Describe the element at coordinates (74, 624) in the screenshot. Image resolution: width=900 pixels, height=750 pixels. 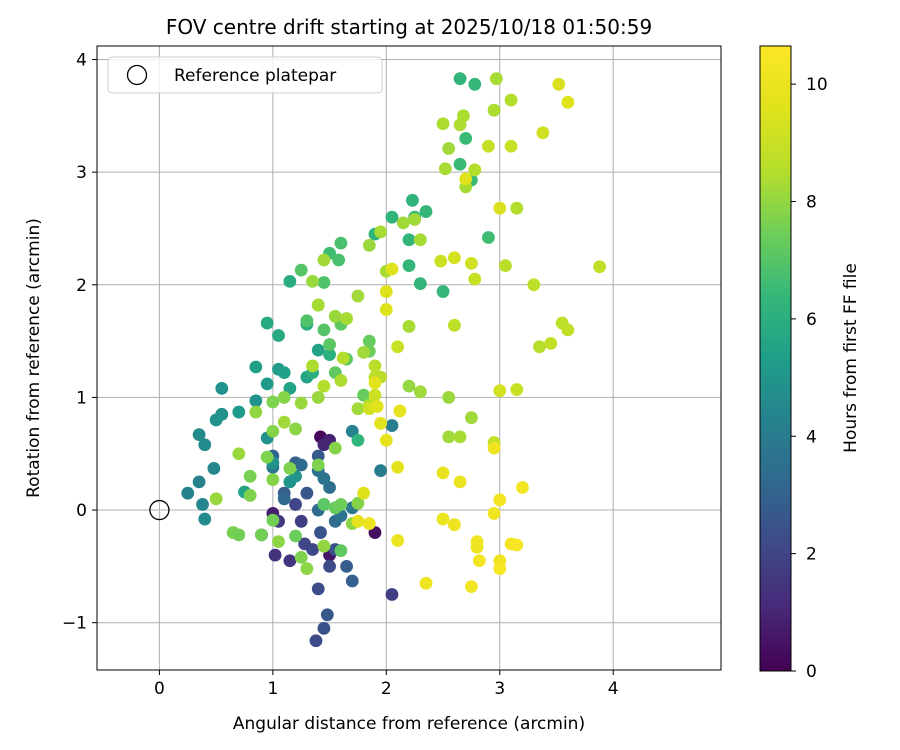
I see `y-tick-label: −1` at that location.